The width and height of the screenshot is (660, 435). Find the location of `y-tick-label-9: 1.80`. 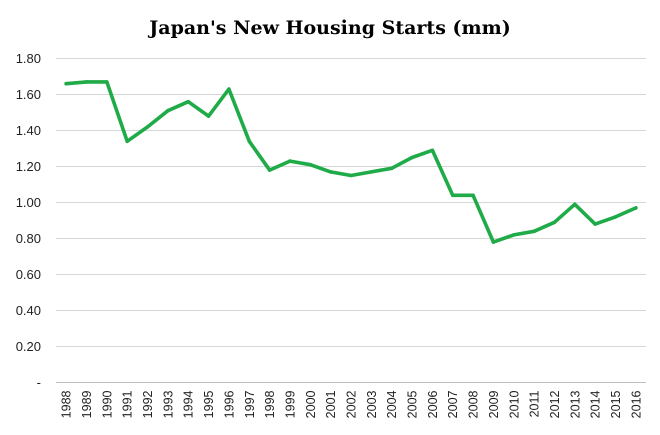

y-tick-label-9: 1.80 is located at coordinates (28, 58).